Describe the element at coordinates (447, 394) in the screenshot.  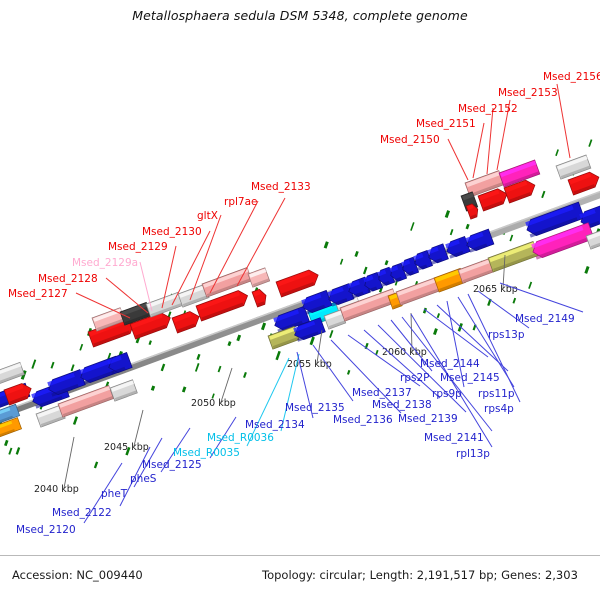
I see `gene-label: rps9p` at that location.